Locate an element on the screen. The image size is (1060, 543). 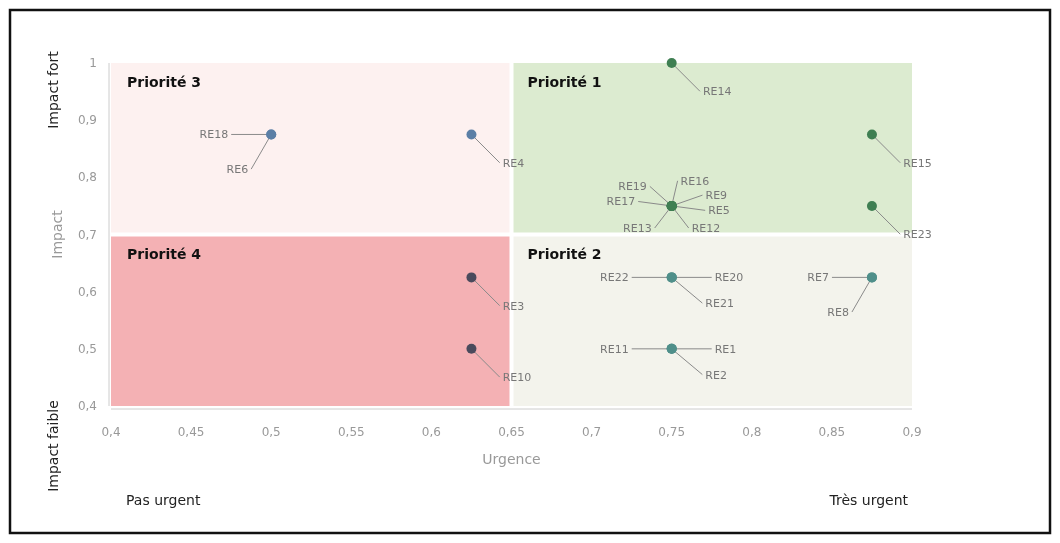
y-tick-label: 1 is located at coordinates (93, 63).